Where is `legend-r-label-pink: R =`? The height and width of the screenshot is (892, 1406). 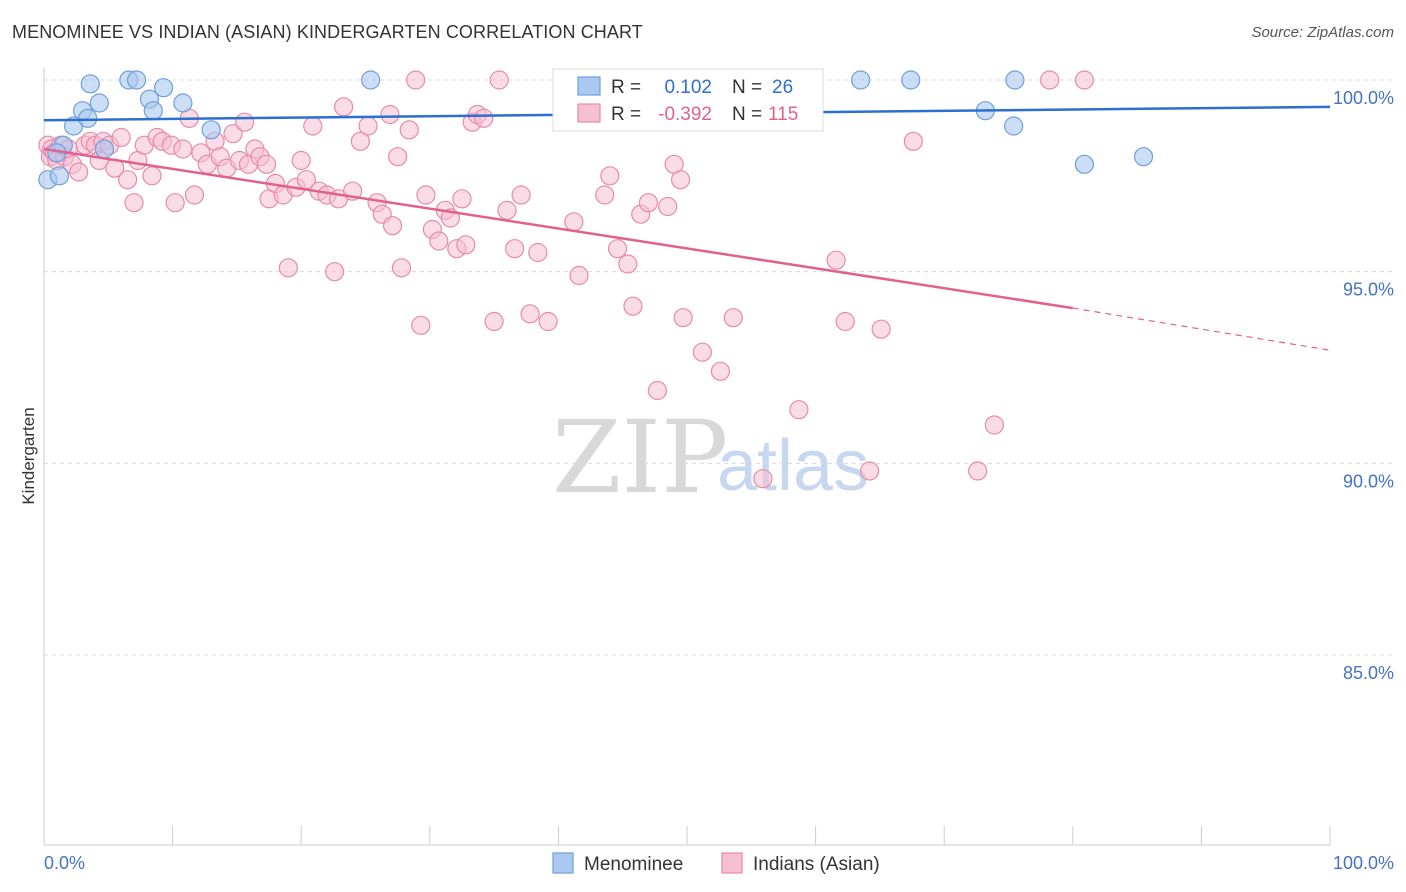 legend-r-label-pink: R = is located at coordinates (626, 114).